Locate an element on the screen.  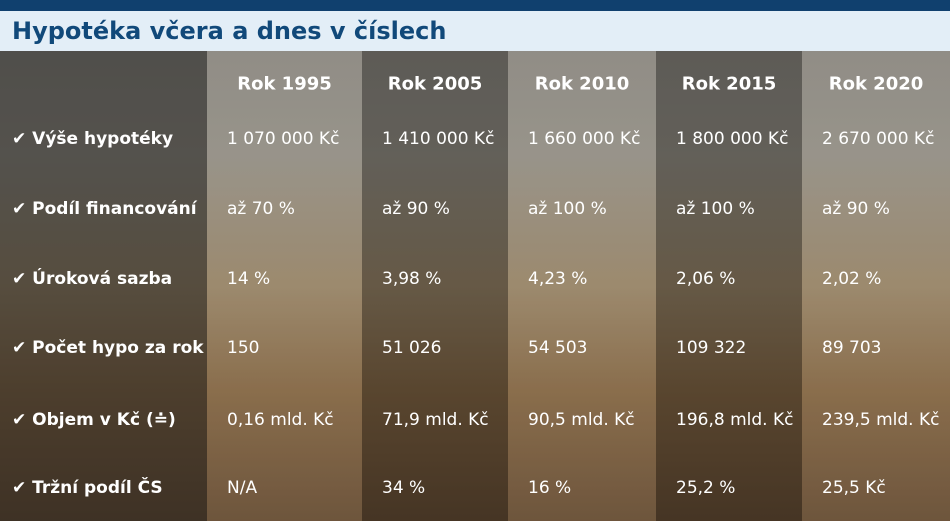
table-cell: 71,9 mld. Kč is located at coordinates (435, 420).